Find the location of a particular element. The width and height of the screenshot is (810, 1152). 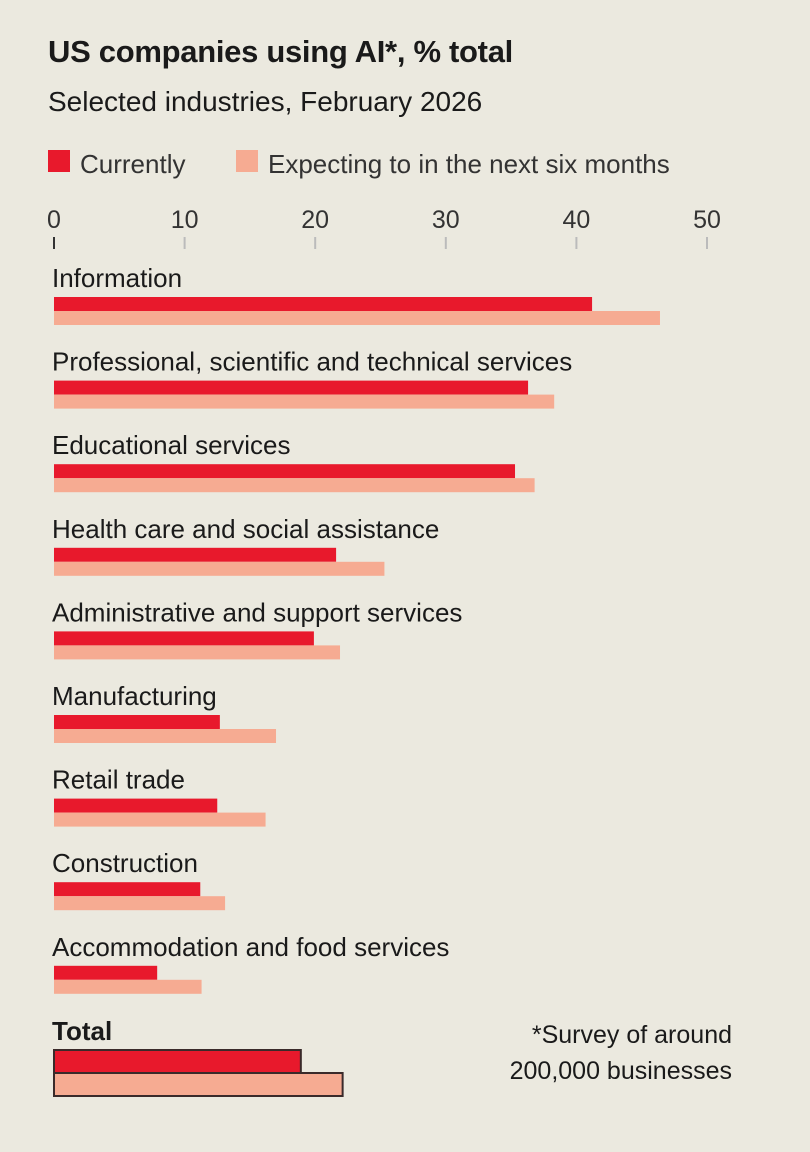

category-label: Information is located at coordinates (117, 278).